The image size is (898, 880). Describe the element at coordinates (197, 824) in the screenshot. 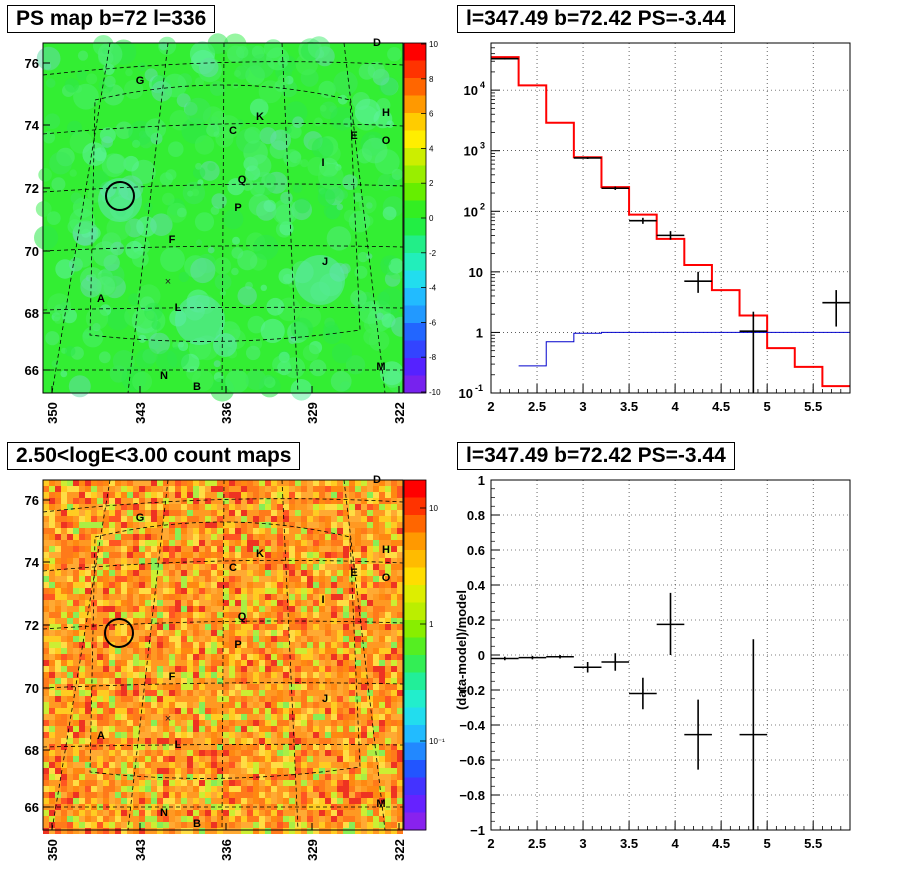

I see `source-label: B` at that location.